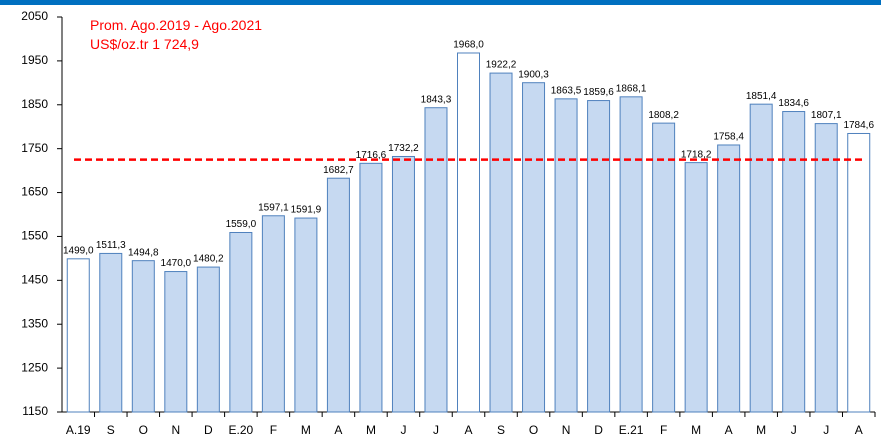 Image resolution: width=881 pixels, height=442 pixels. What do you see at coordinates (78, 250) in the screenshot?
I see `value-label: 1499,0` at bounding box center [78, 250].